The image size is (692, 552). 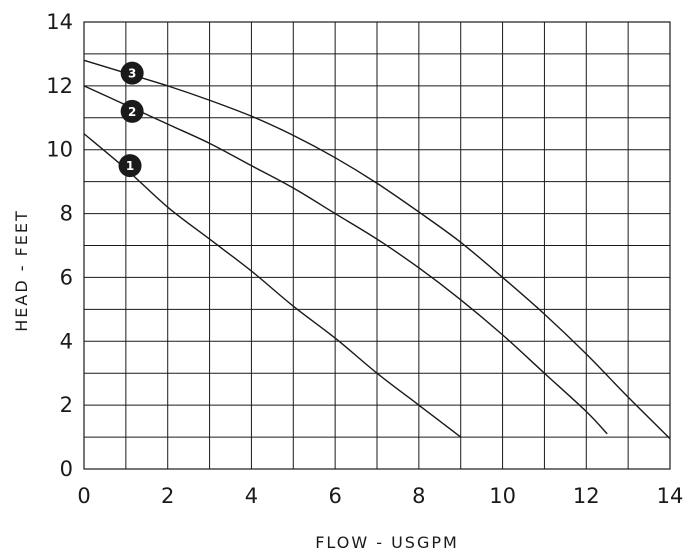 I want to click on y-tick-label: 14, so click(x=59, y=22).